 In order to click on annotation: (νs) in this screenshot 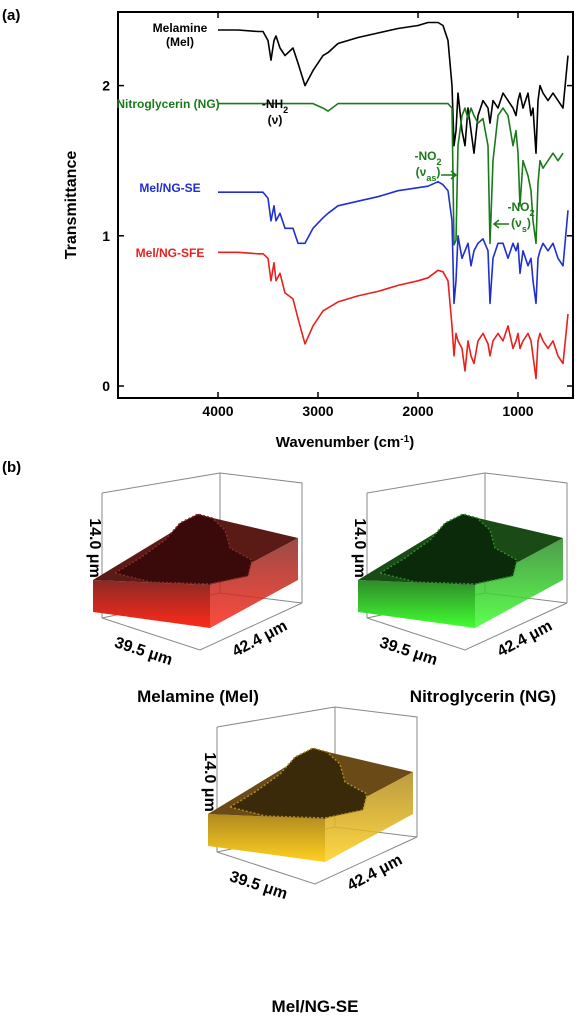, I will do `click(521, 225)`.